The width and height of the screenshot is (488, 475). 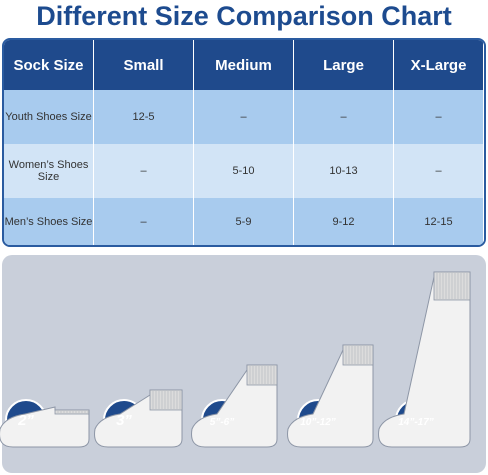 I want to click on table-cell: 5-9, so click(x=244, y=221).